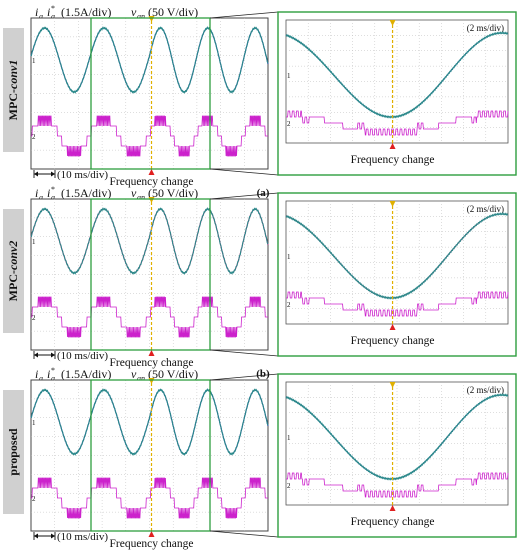 The image size is (527, 550). Describe the element at coordinates (393, 522) in the screenshot. I see `event-label-right: Frequency change` at that location.